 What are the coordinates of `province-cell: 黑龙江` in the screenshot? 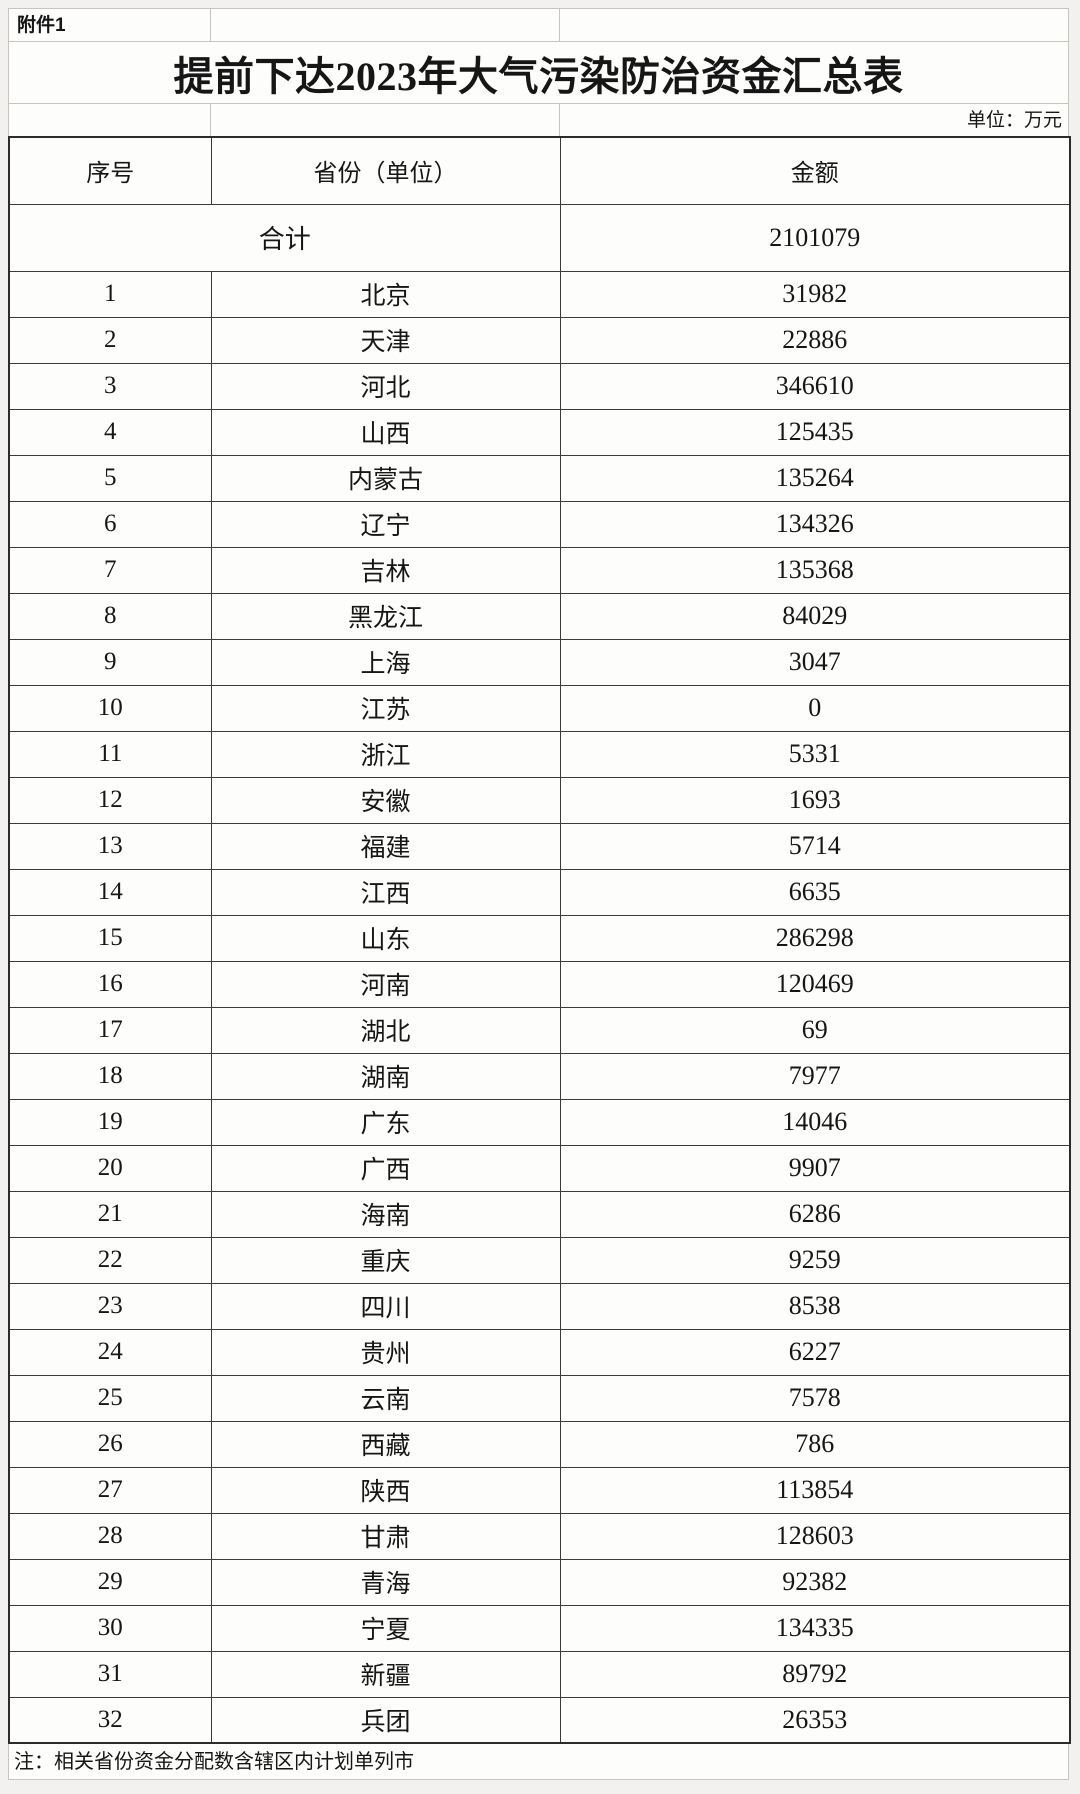 It's located at (385, 616).